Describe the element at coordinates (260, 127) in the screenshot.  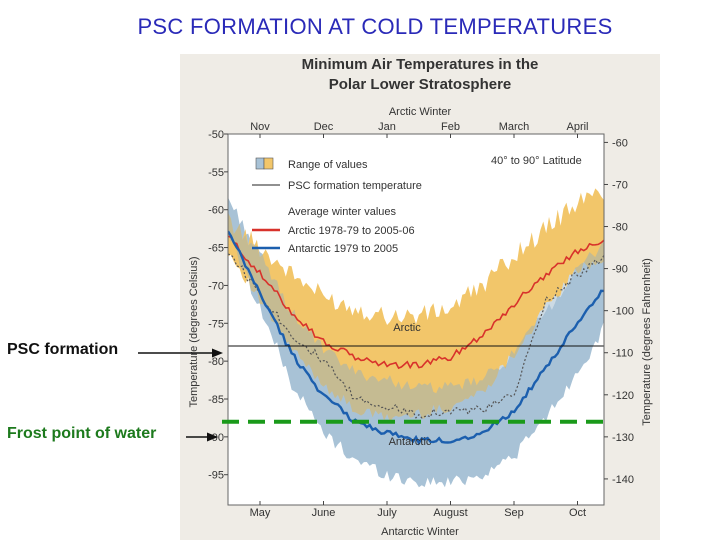
I see `top-month-label: Nov` at that location.